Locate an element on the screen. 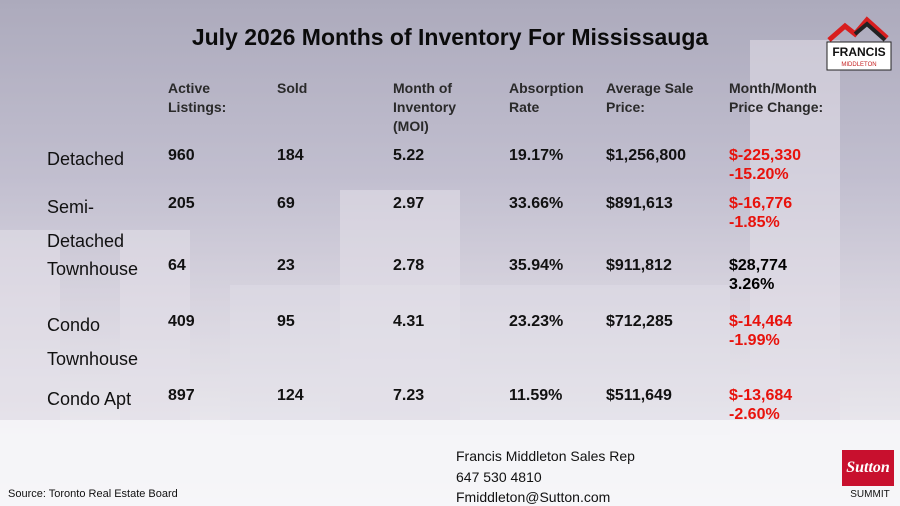  brand-tag: SUMMIT is located at coordinates (870, 494).